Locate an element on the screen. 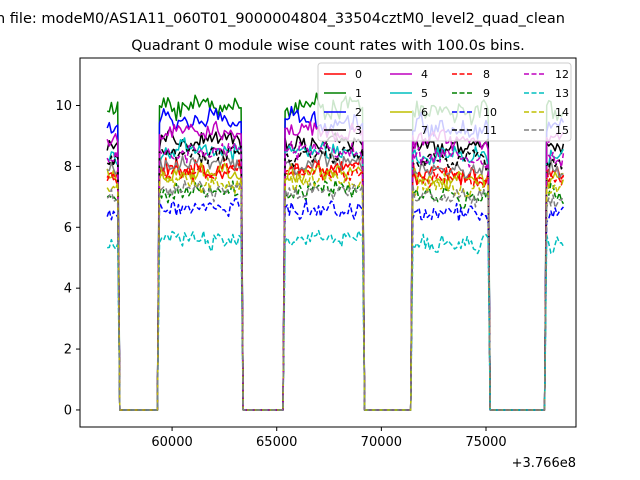 Image resolution: width=640 pixels, height=480 pixels. y-tick-label: 4 is located at coordinates (68, 289).